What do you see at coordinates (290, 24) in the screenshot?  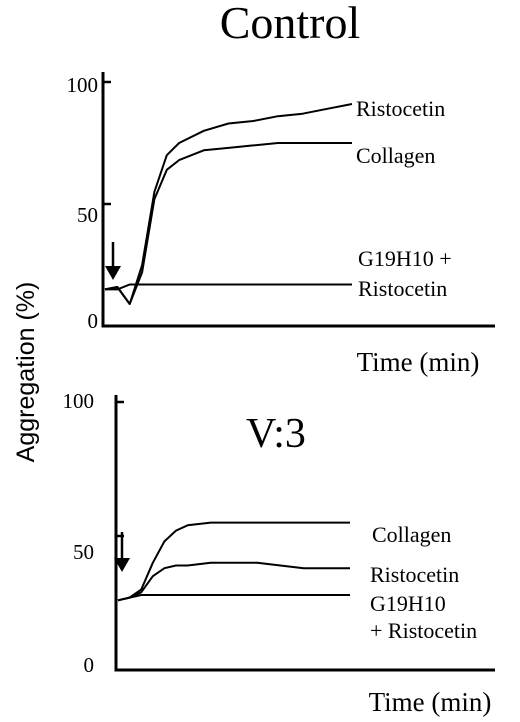 I see `chart-title: Control` at bounding box center [290, 24].